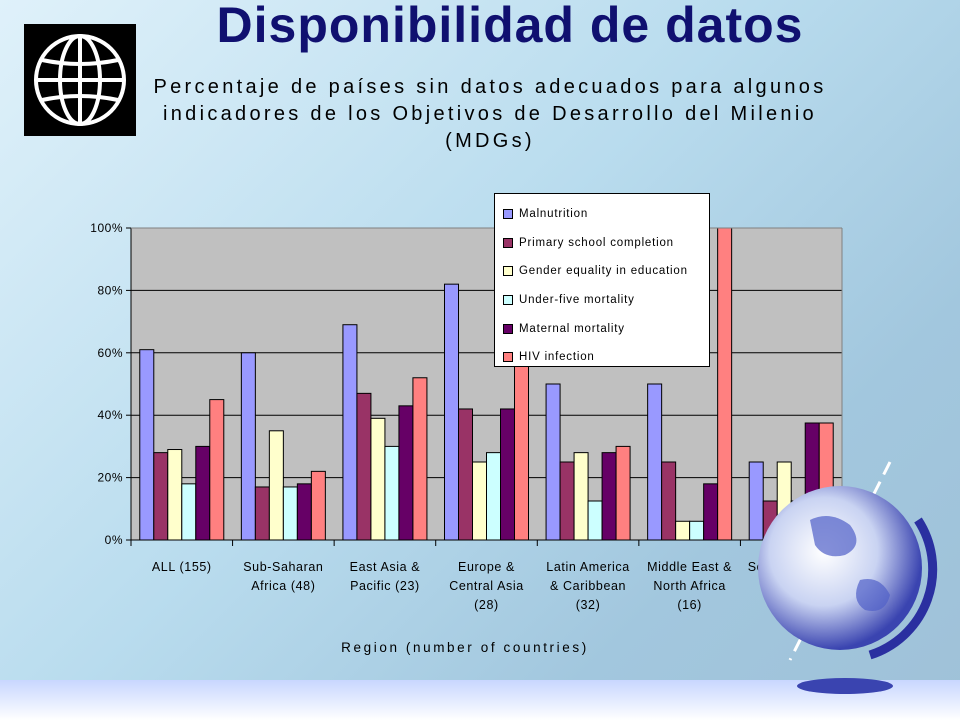 This screenshot has height=720, width=960. Describe the element at coordinates (490, 141) in the screenshot. I see `chart-title-line: (MDGs)` at that location.